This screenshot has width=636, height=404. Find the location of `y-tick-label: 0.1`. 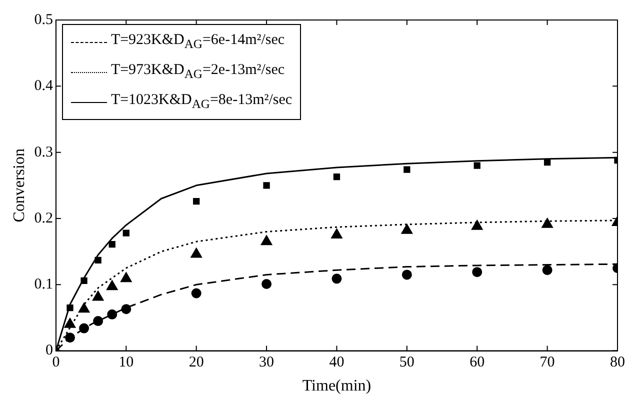

y-tick-label: 0.1 is located at coordinates (43, 284).